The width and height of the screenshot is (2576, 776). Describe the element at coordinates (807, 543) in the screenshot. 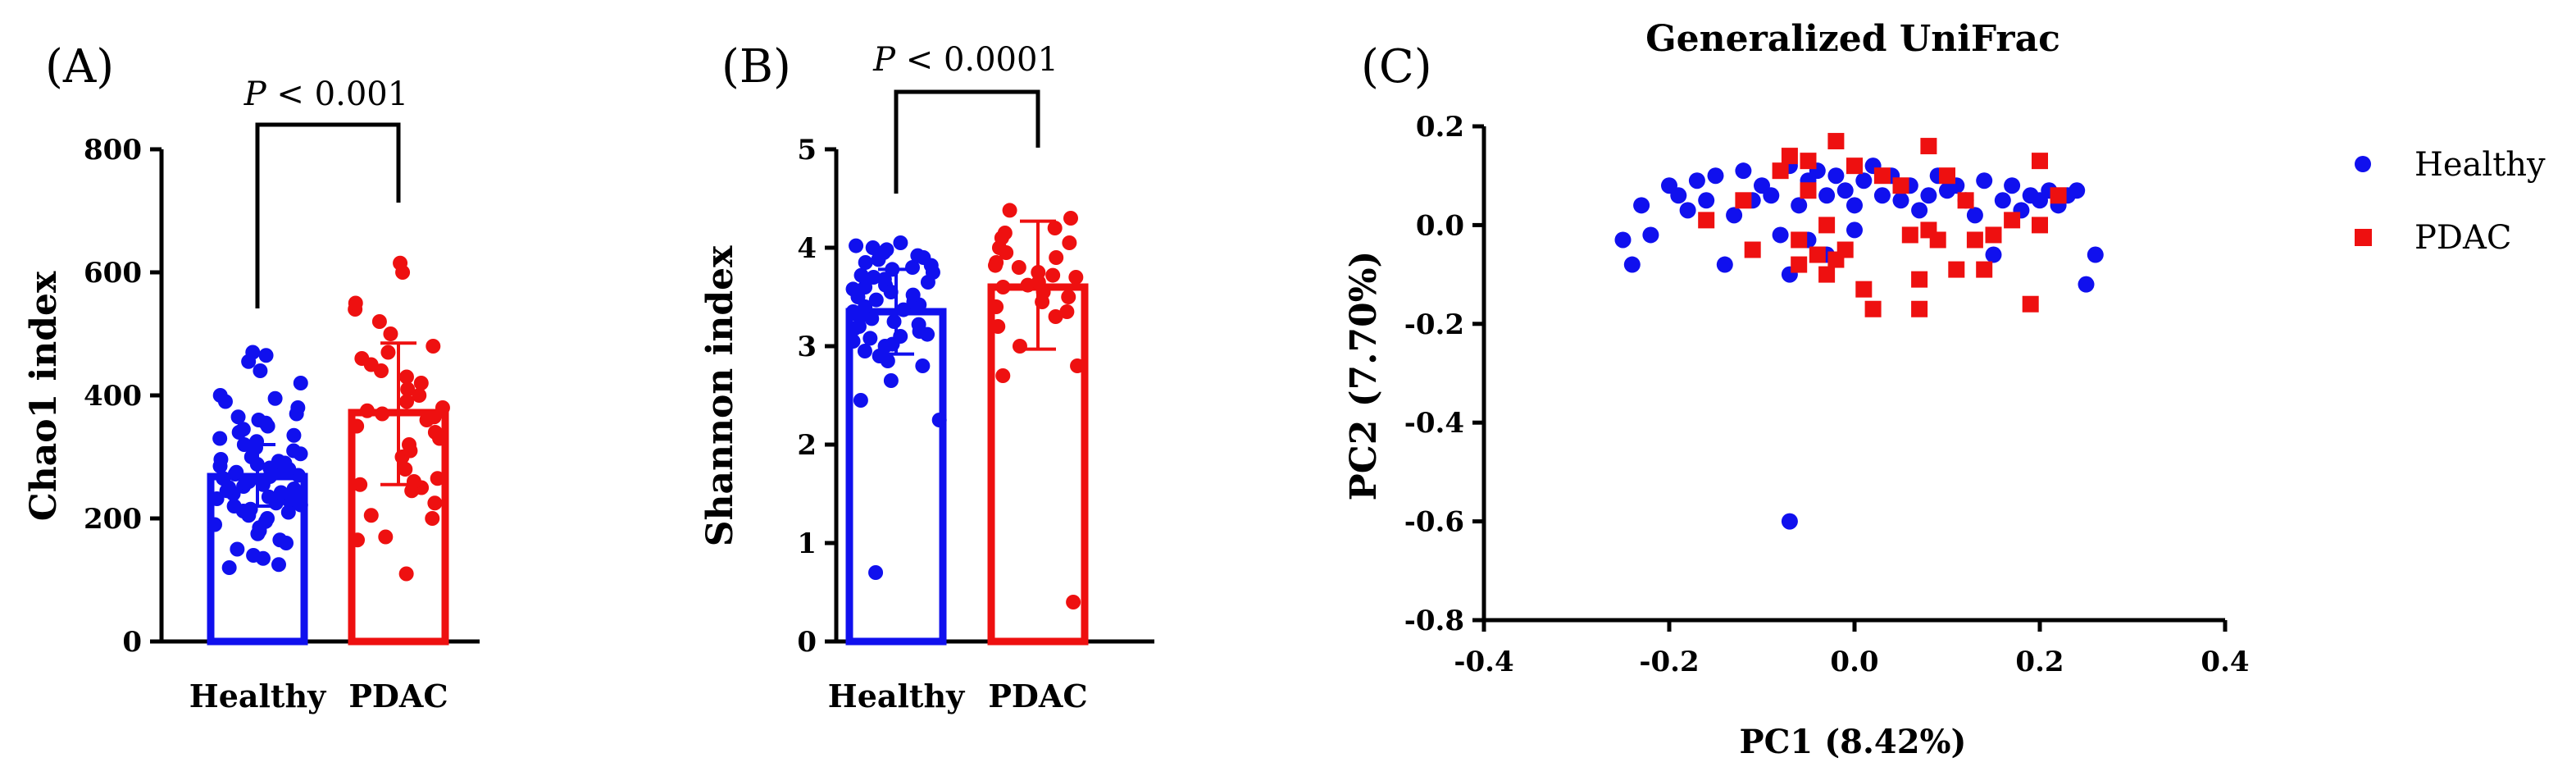

I see `y-tick-label: 1` at that location.